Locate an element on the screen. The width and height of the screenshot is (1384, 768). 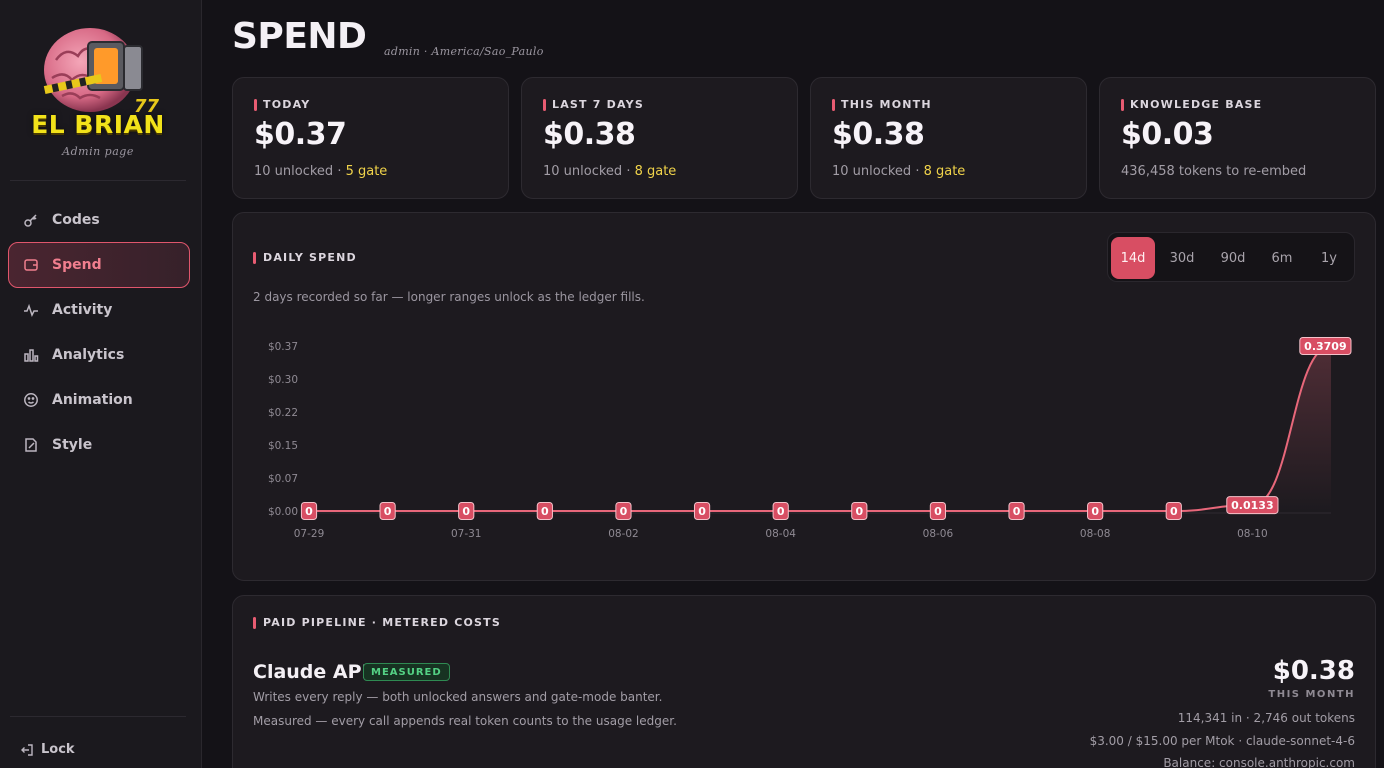
daily-spend-title: DAILY SPEND is located at coordinates (305, 257).